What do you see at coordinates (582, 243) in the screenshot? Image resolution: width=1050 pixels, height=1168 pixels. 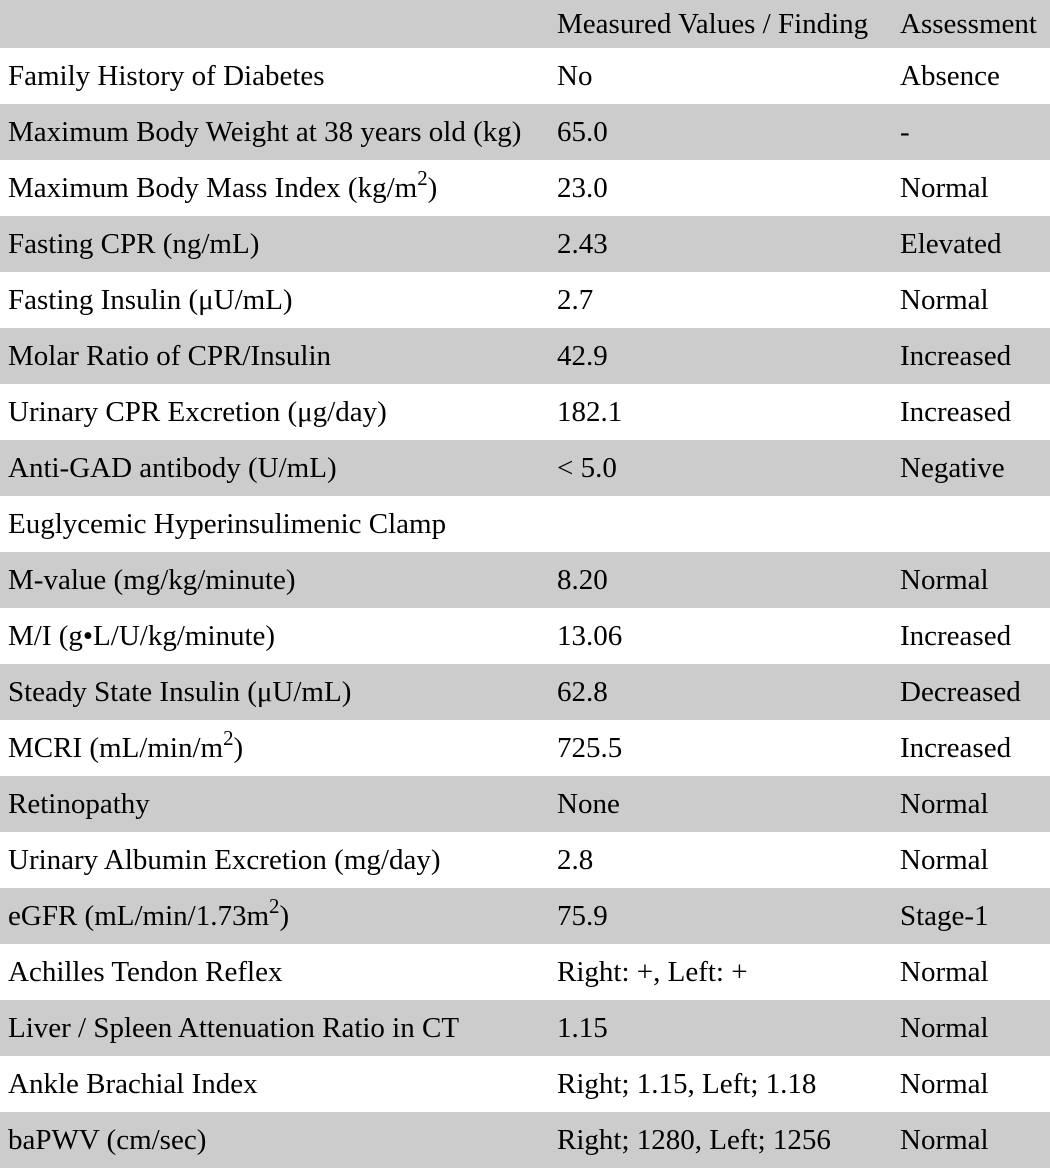 I see `row-value: 2.43` at bounding box center [582, 243].